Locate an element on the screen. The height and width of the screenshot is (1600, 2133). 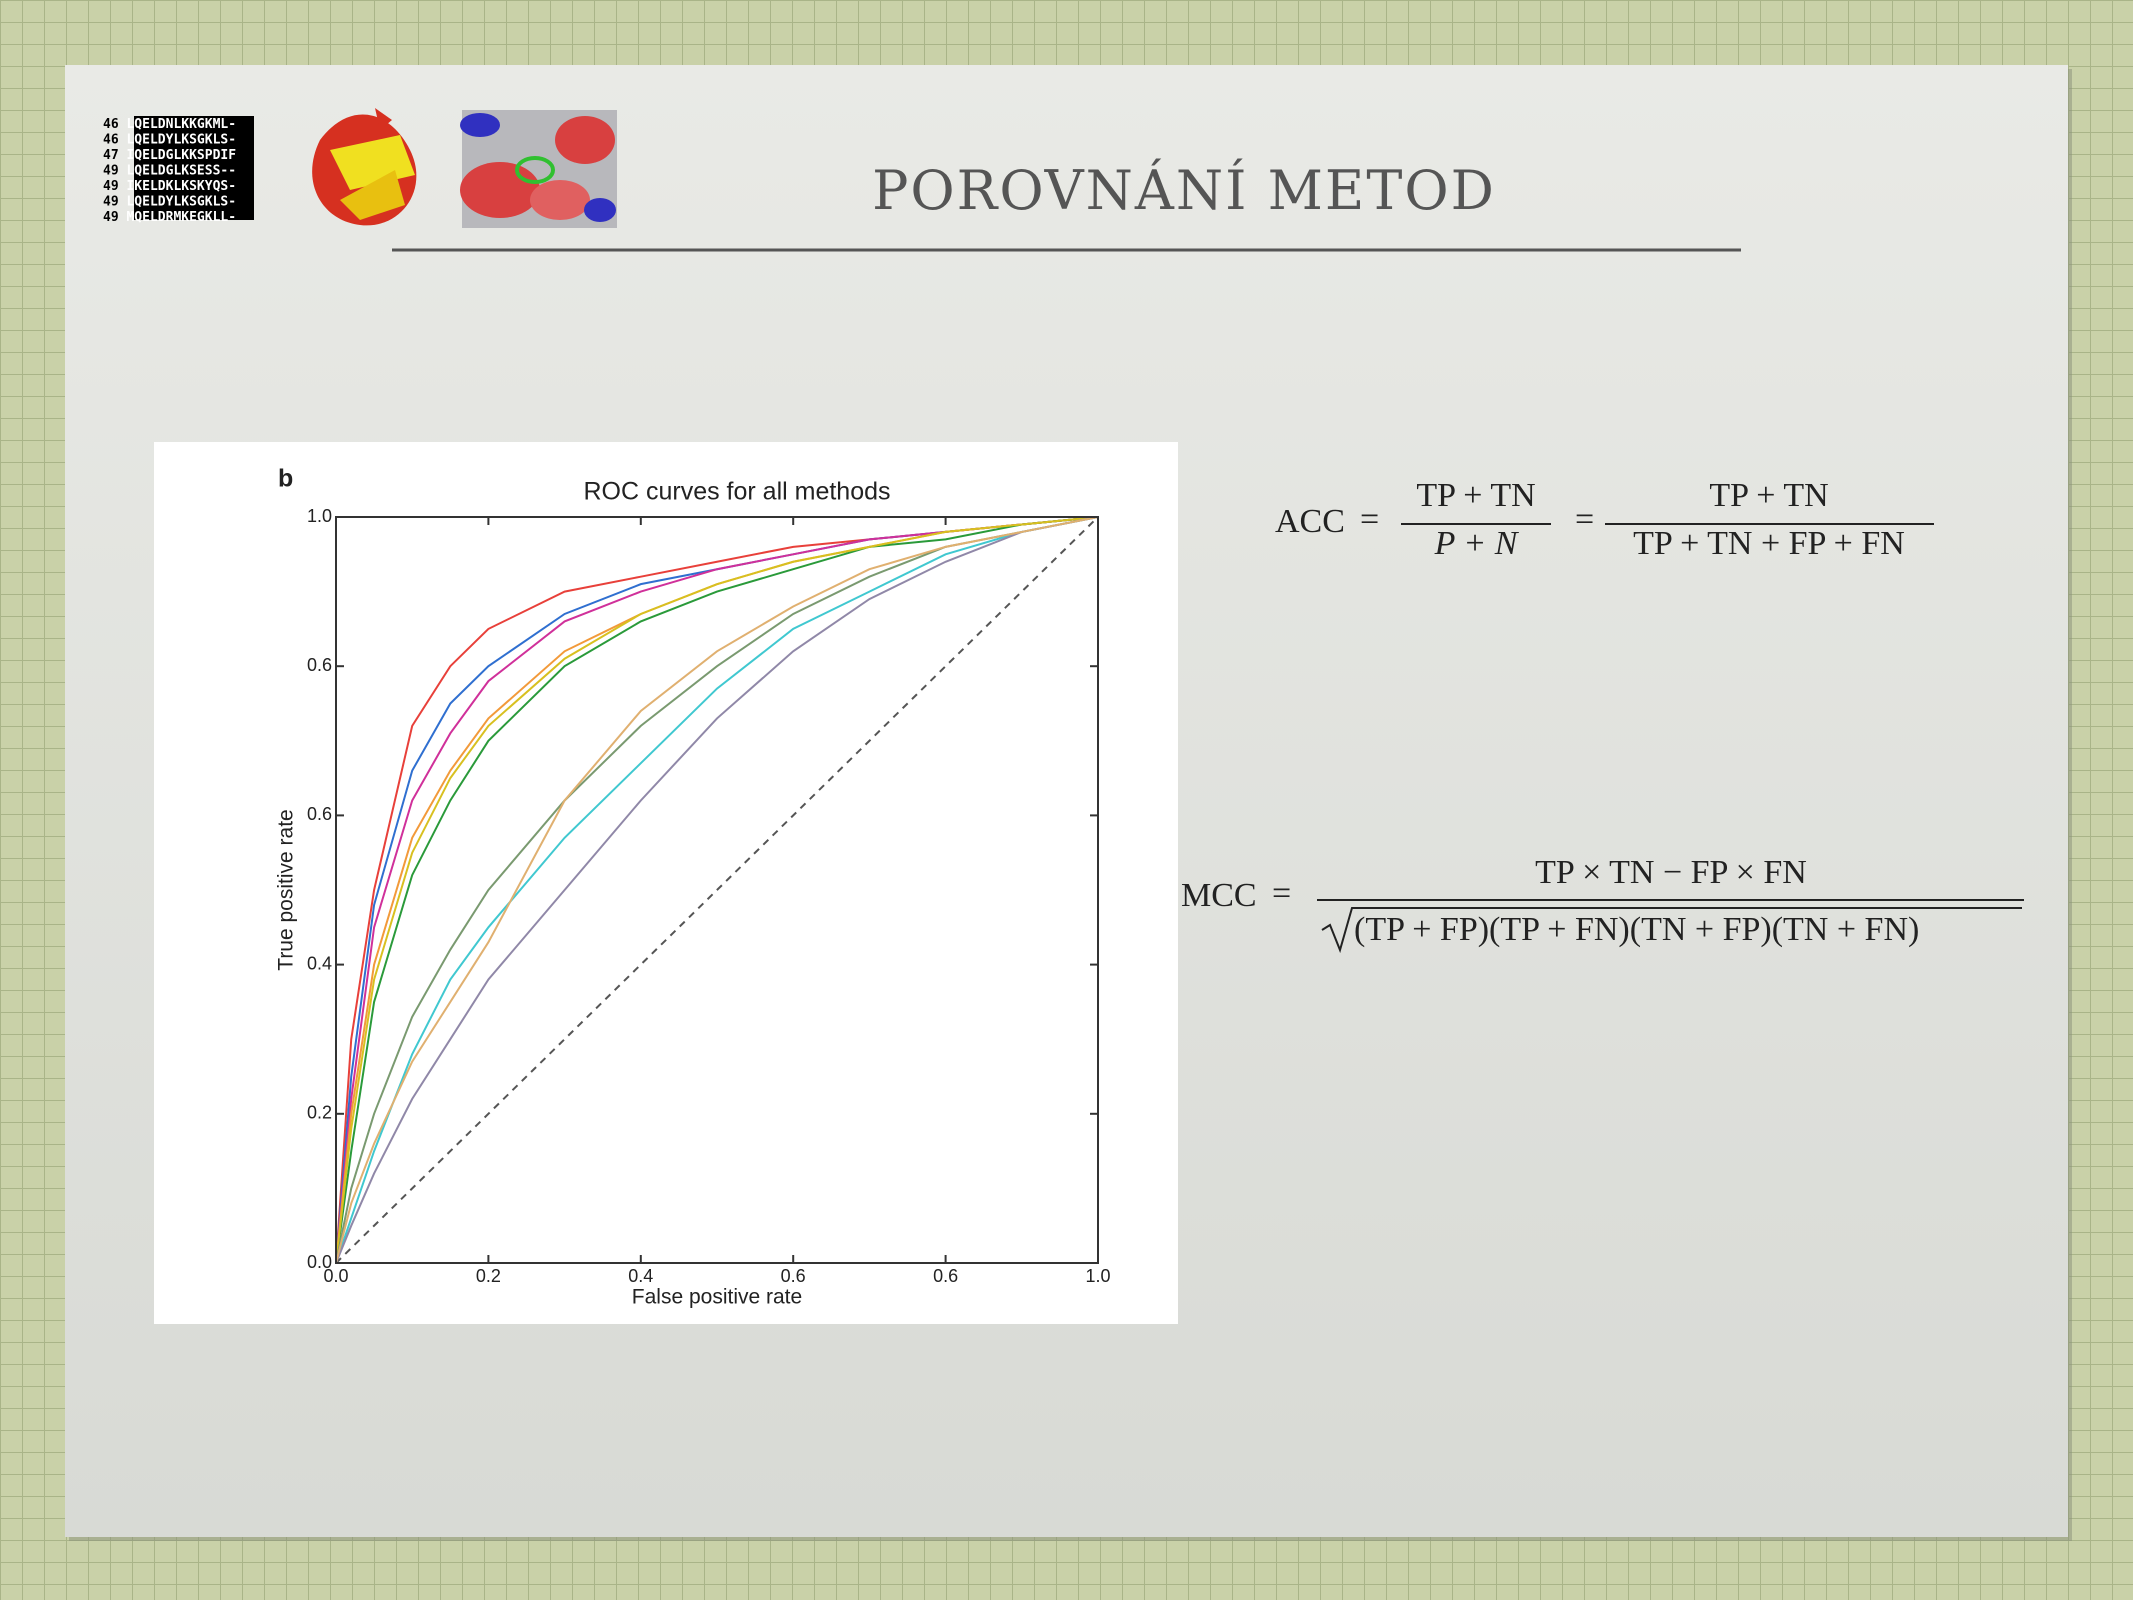
alignment-row: 46 LQELDNLKKGKML- is located at coordinates (169, 124).